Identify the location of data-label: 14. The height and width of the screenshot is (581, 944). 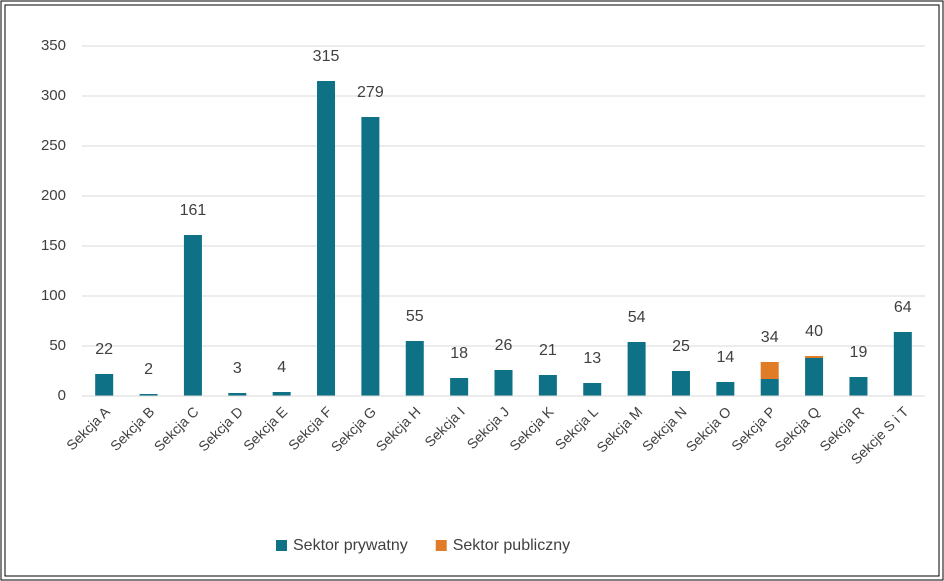
(725, 357).